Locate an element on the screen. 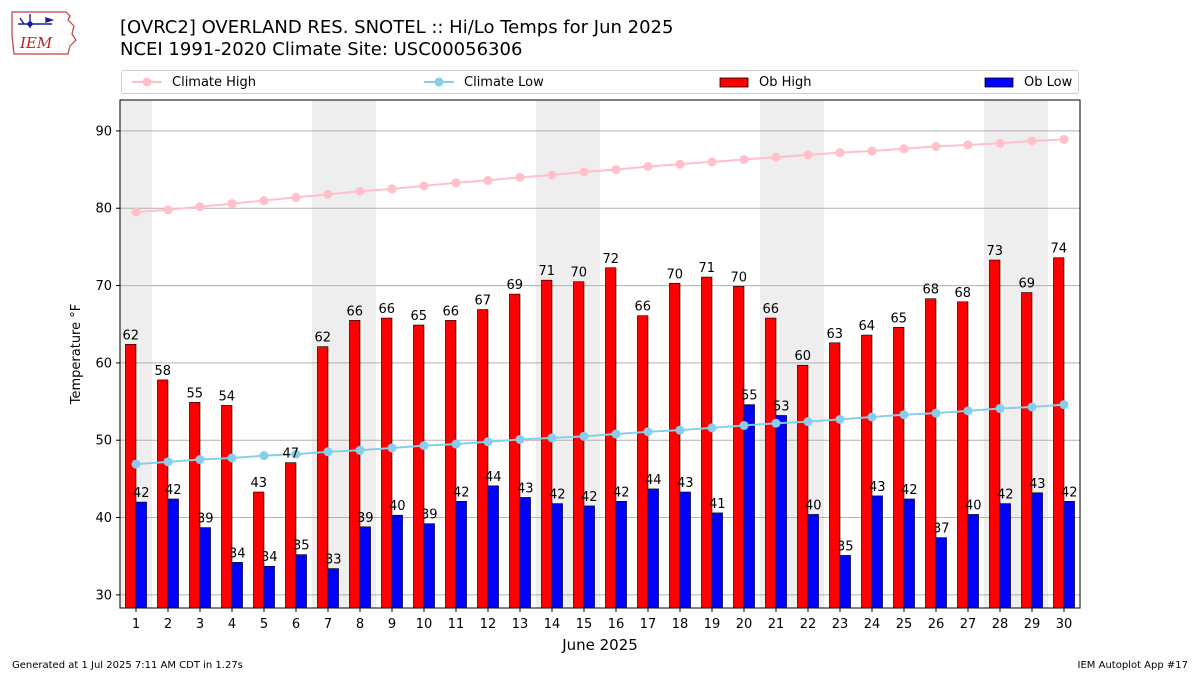 The width and height of the screenshot is (1200, 675). xtick-label-1: 1 is located at coordinates (136, 624).